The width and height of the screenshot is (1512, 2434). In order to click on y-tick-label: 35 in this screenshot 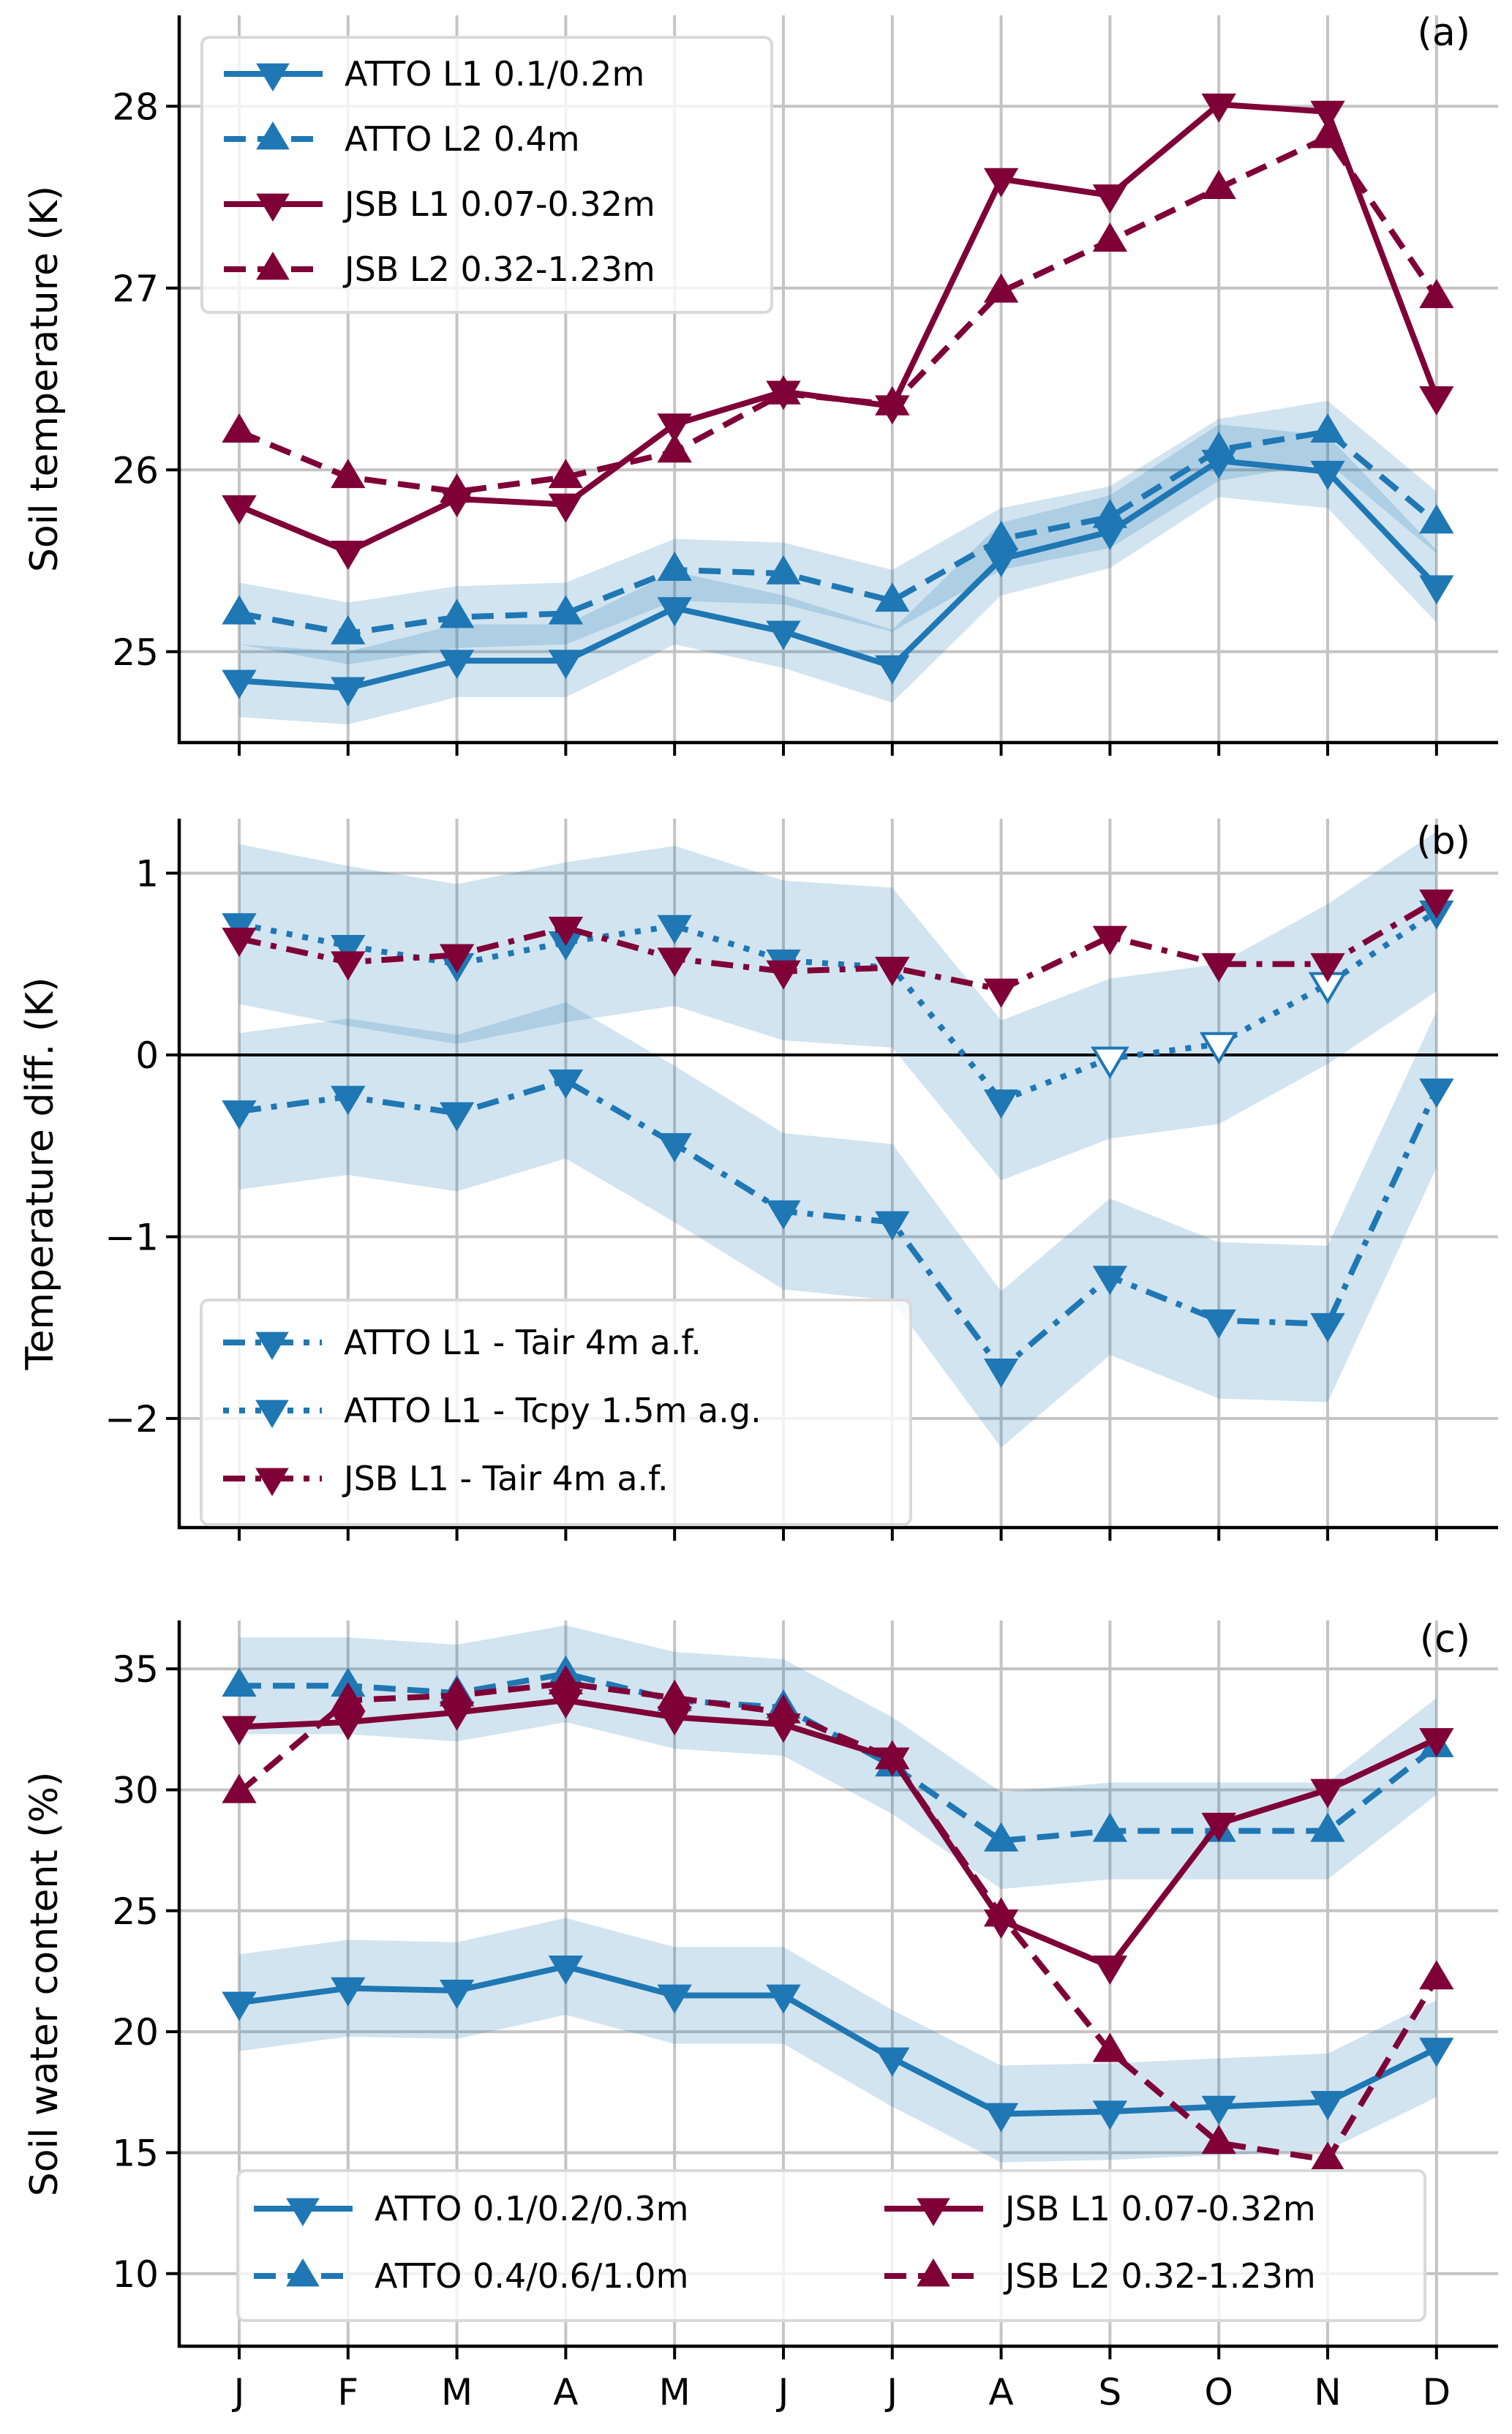, I will do `click(136, 1669)`.